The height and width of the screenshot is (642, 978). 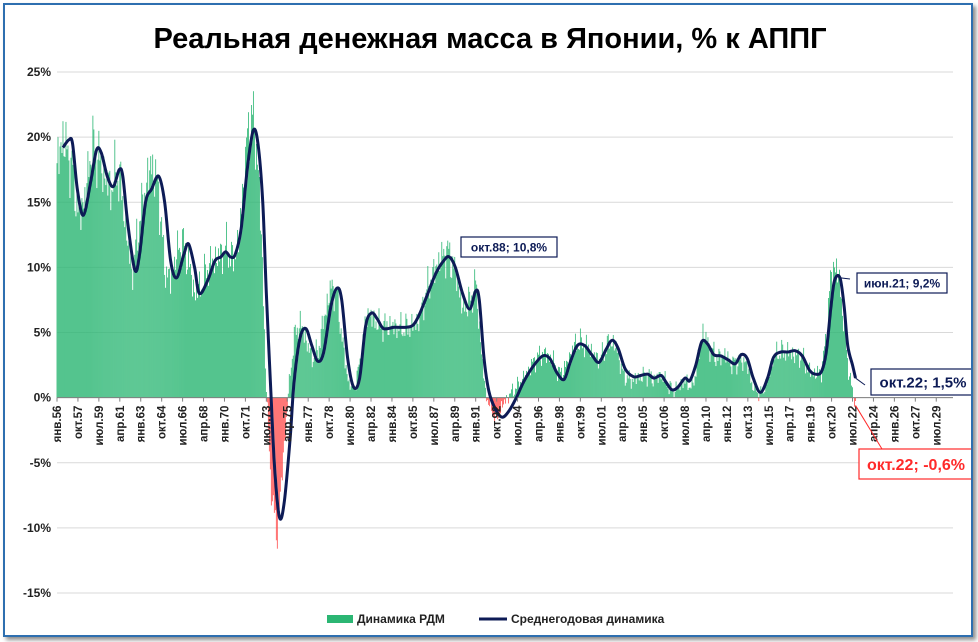 I want to click on x-tick-label: янв.19, so click(x=812, y=424).